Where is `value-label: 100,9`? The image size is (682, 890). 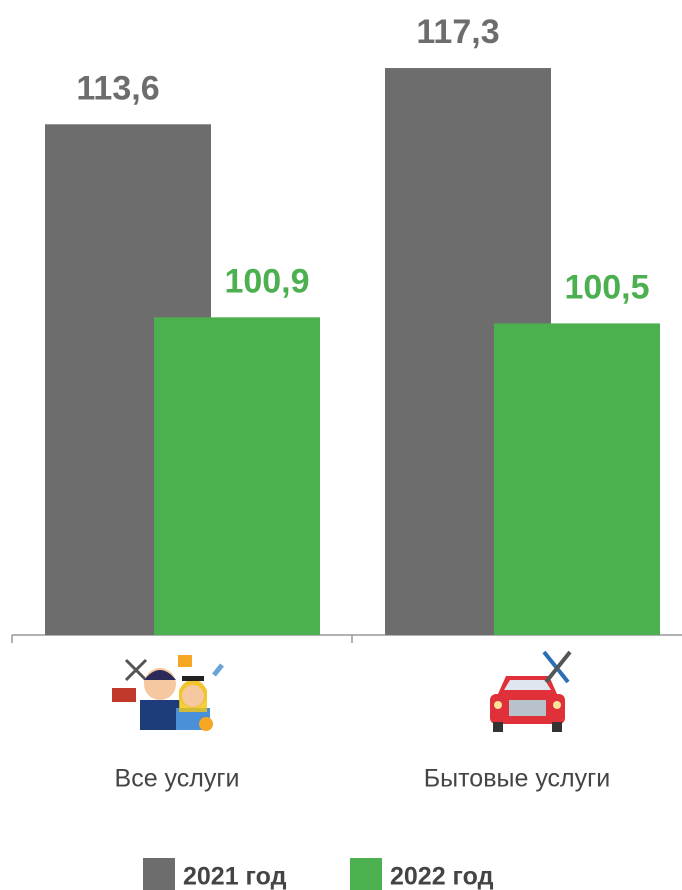
value-label: 100,9 is located at coordinates (266, 281).